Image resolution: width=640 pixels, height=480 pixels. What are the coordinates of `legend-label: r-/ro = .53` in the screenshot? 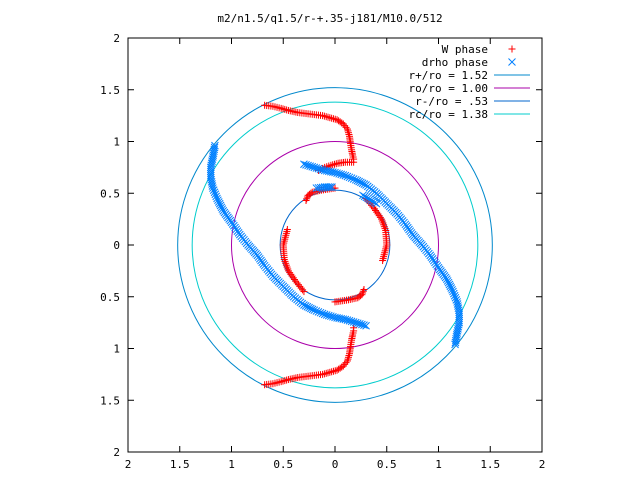 It's located at (451, 101).